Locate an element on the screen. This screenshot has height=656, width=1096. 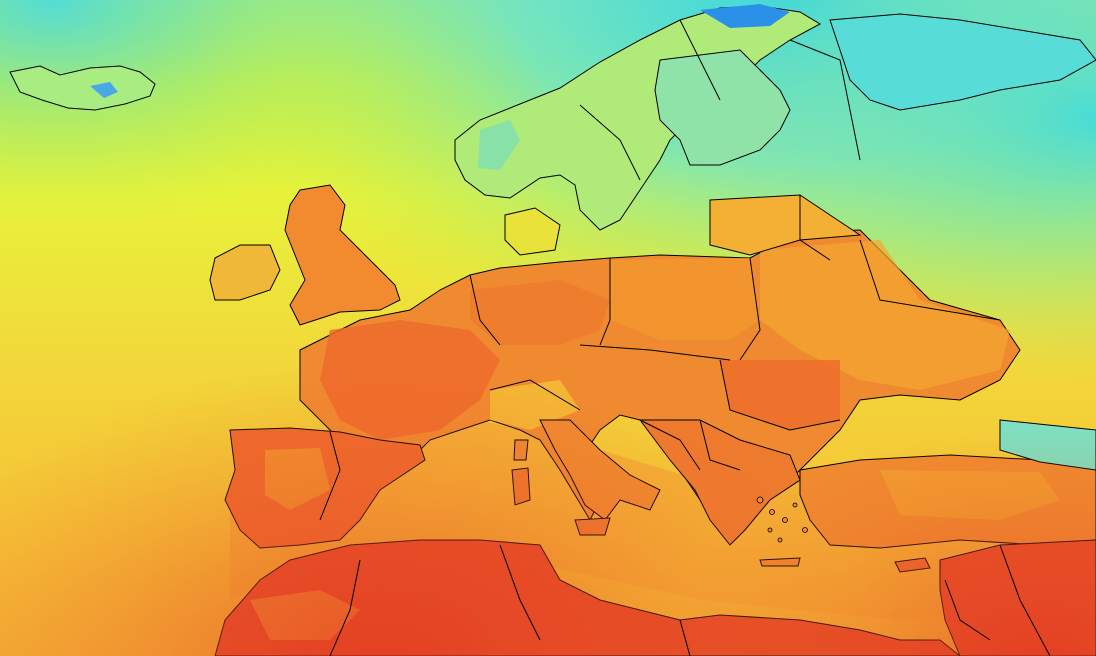
border-norway-sweden is located at coordinates (610, 142).